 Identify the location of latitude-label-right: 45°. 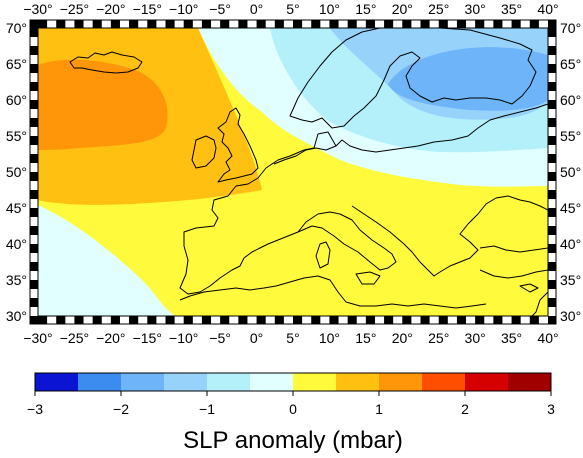
(570, 208).